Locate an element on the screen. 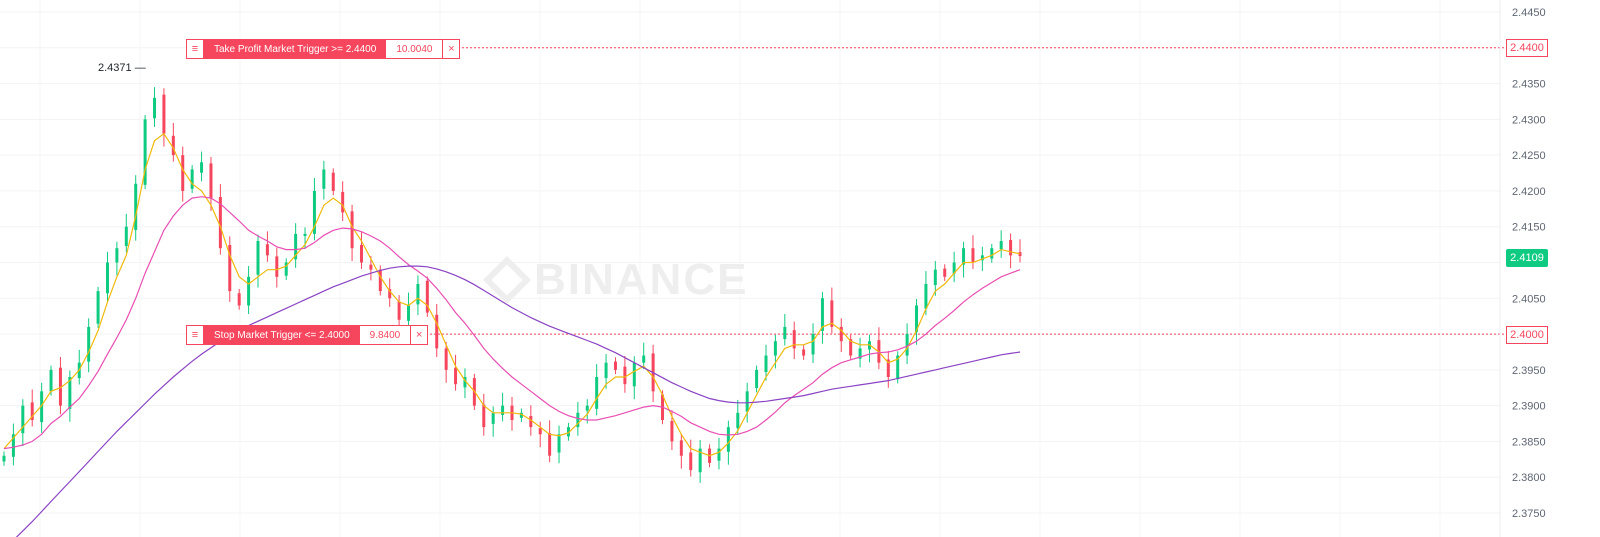 Image resolution: width=1600 pixels, height=537 pixels. binance-watermark: BINANCE is located at coordinates (615, 280).